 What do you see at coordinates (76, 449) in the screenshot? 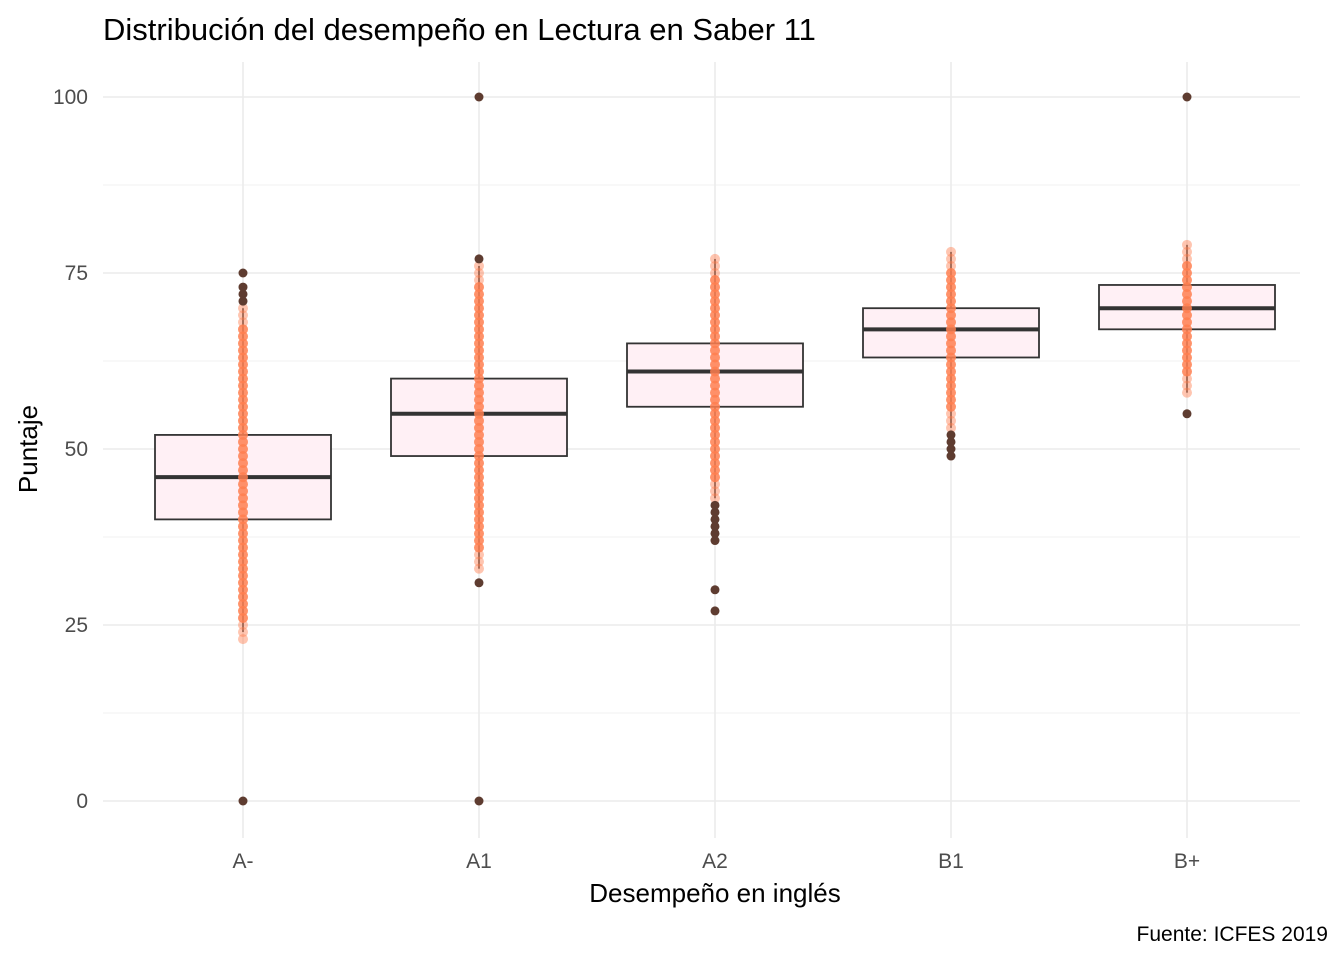
I see `y-tick-label: 50` at bounding box center [76, 449].